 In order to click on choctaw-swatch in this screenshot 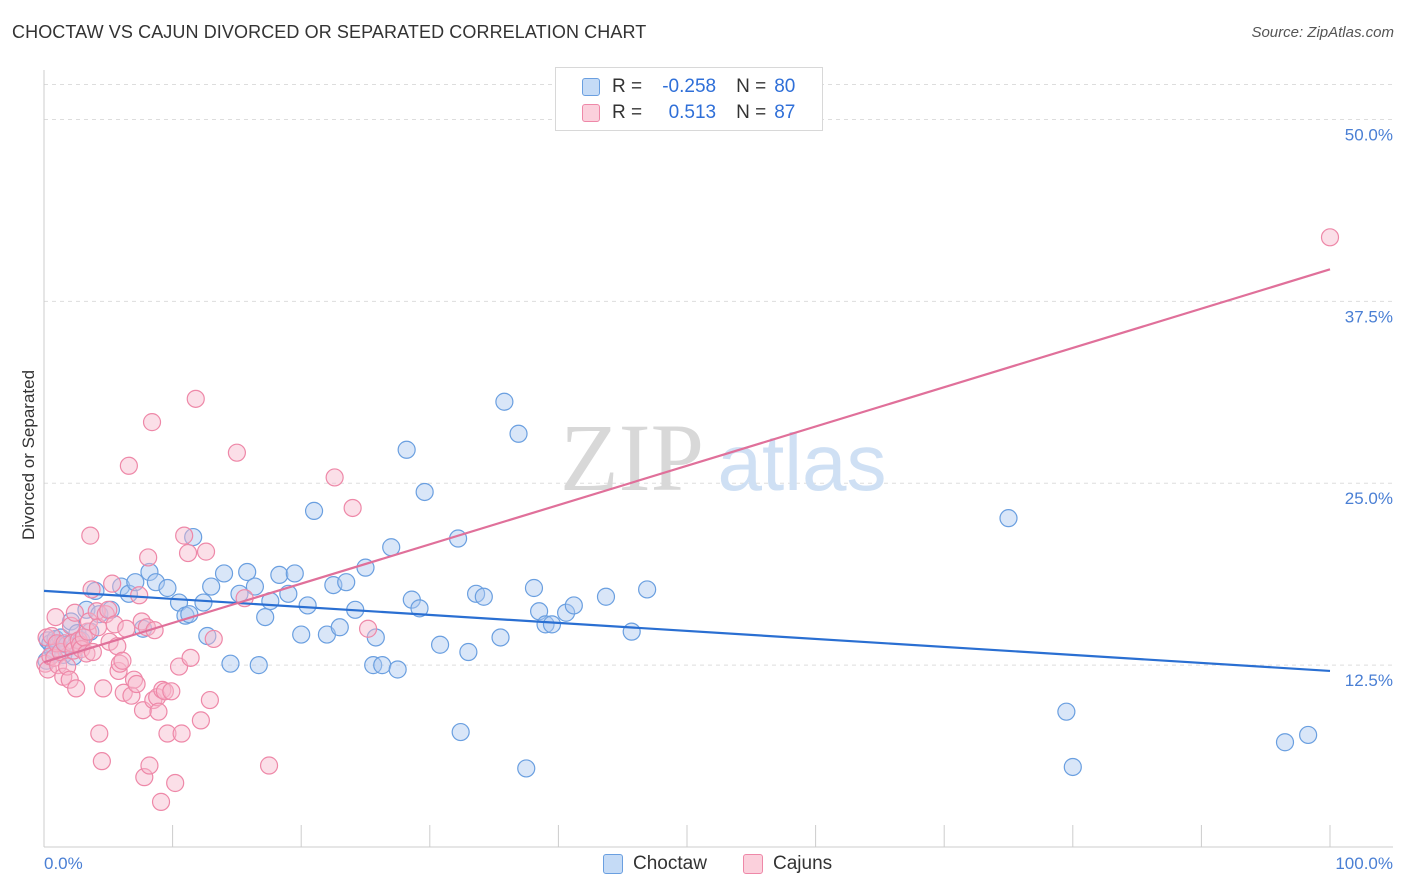, I will do `click(591, 87)`.